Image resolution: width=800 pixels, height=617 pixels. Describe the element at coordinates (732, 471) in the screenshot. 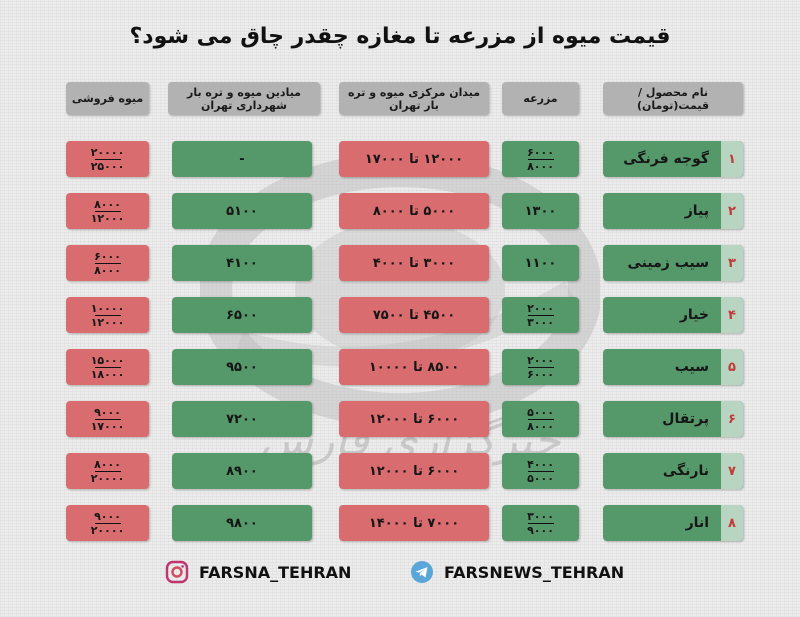

I see `row-number: ۷` at that location.